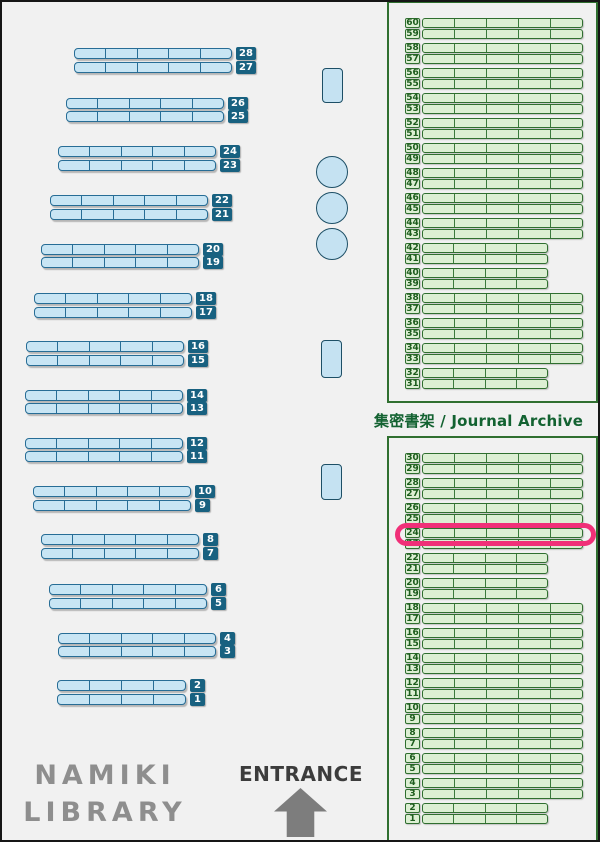 This screenshot has width=600, height=842. What do you see at coordinates (412, 758) in the screenshot?
I see `archive-shelf-number: 6` at bounding box center [412, 758].